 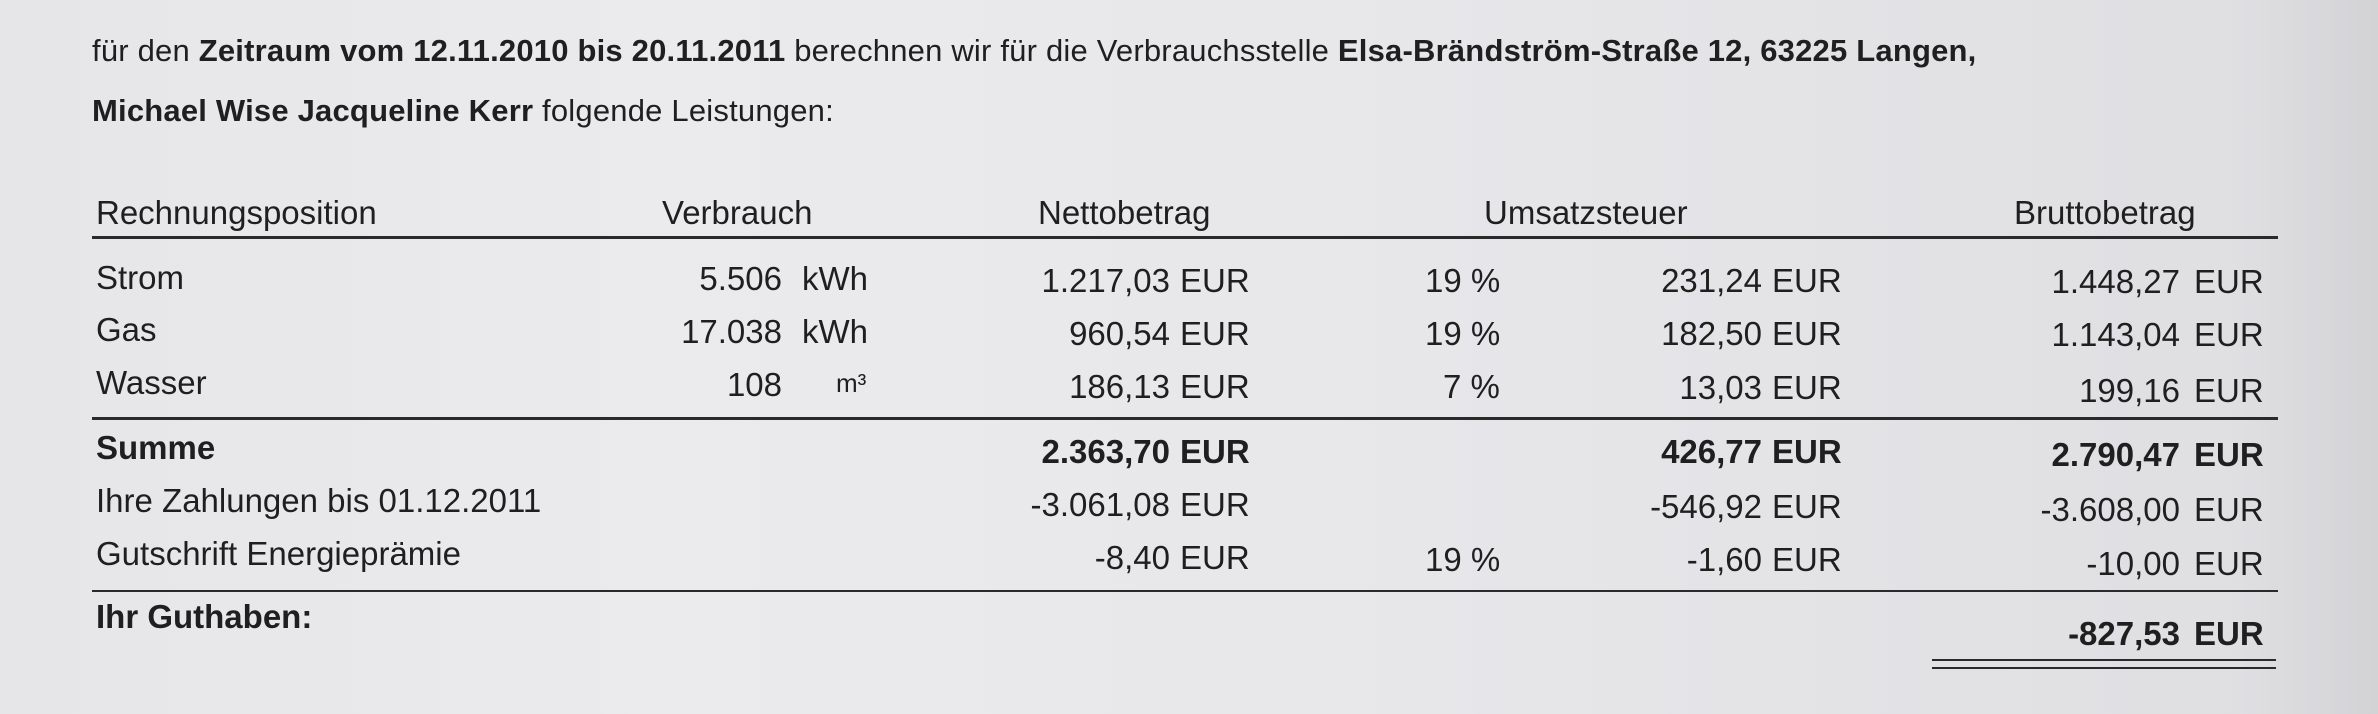 What do you see at coordinates (151, 382) in the screenshot?
I see `row-label: Wasser` at bounding box center [151, 382].